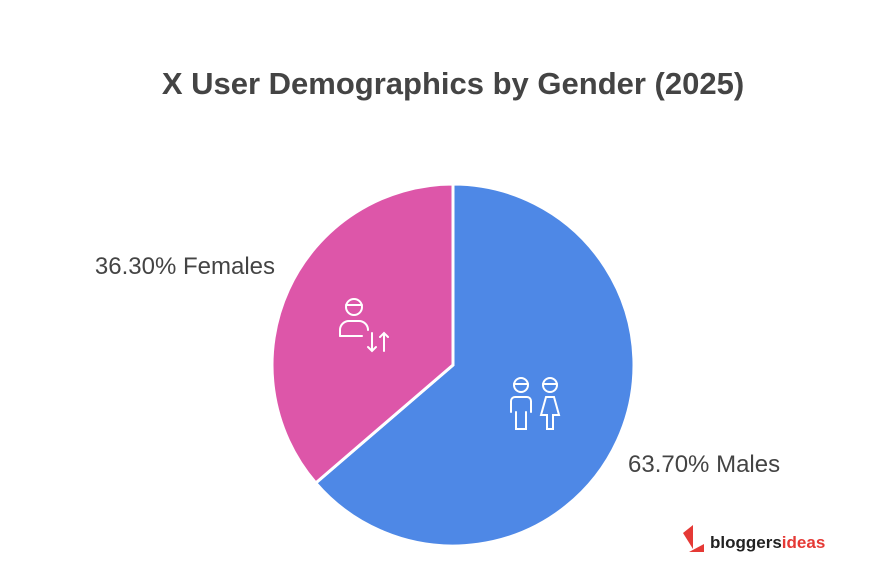 The height and width of the screenshot is (585, 884). What do you see at coordinates (746, 542) in the screenshot?
I see `watermark-main: bloggers` at bounding box center [746, 542].